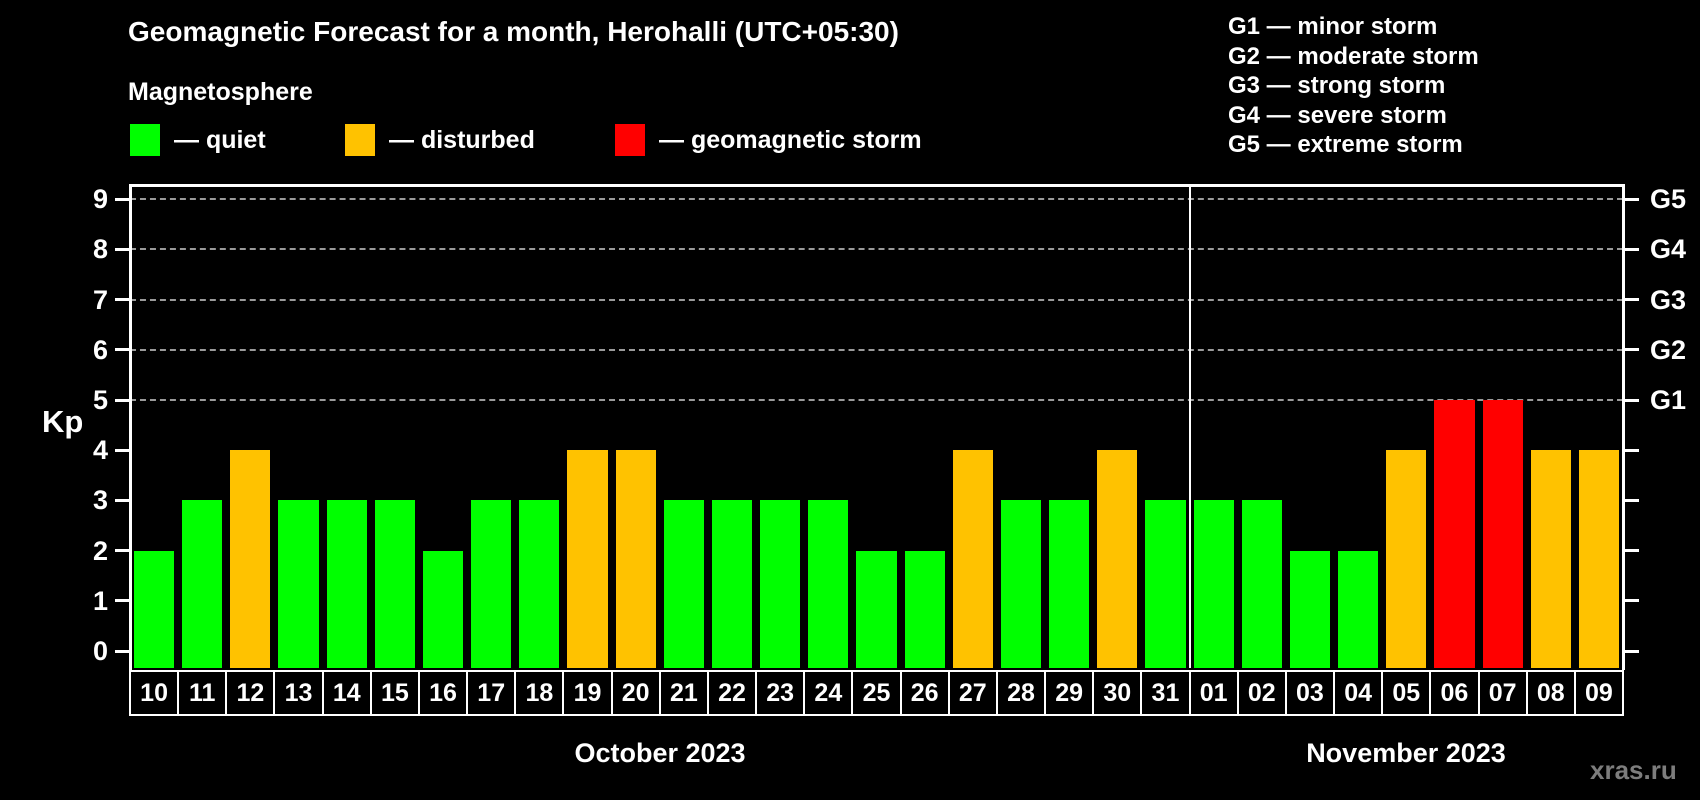 The width and height of the screenshot is (1700, 800). I want to click on g4-legend-line: G4 — severe storm, so click(1337, 115).